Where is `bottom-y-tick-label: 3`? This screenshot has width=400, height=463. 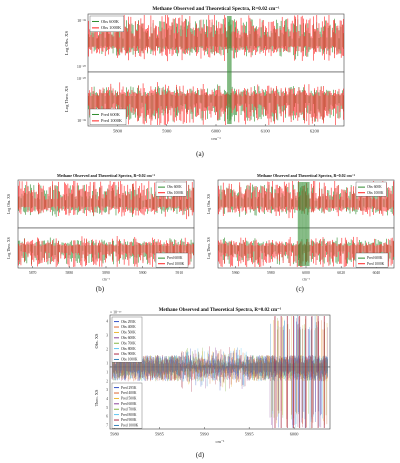 bottom-y-tick-label: 3 is located at coordinates (107, 390).